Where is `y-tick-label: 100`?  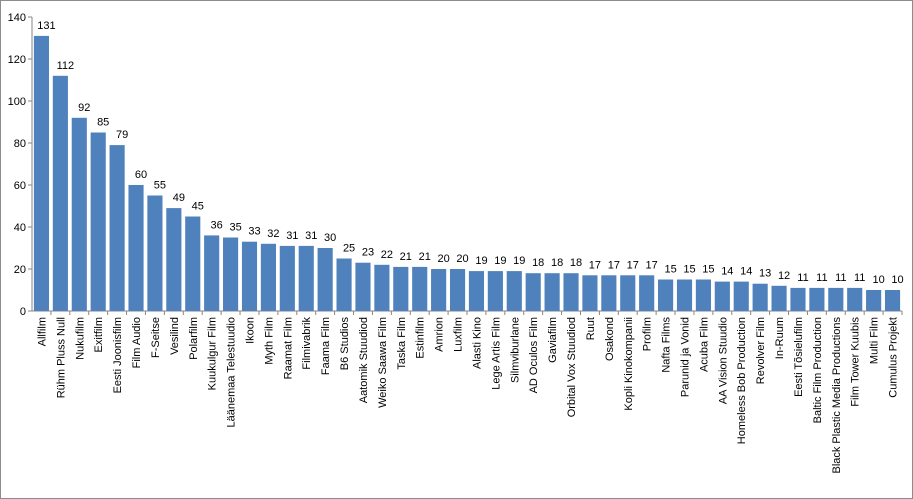 y-tick-label: 100 is located at coordinates (17, 102).